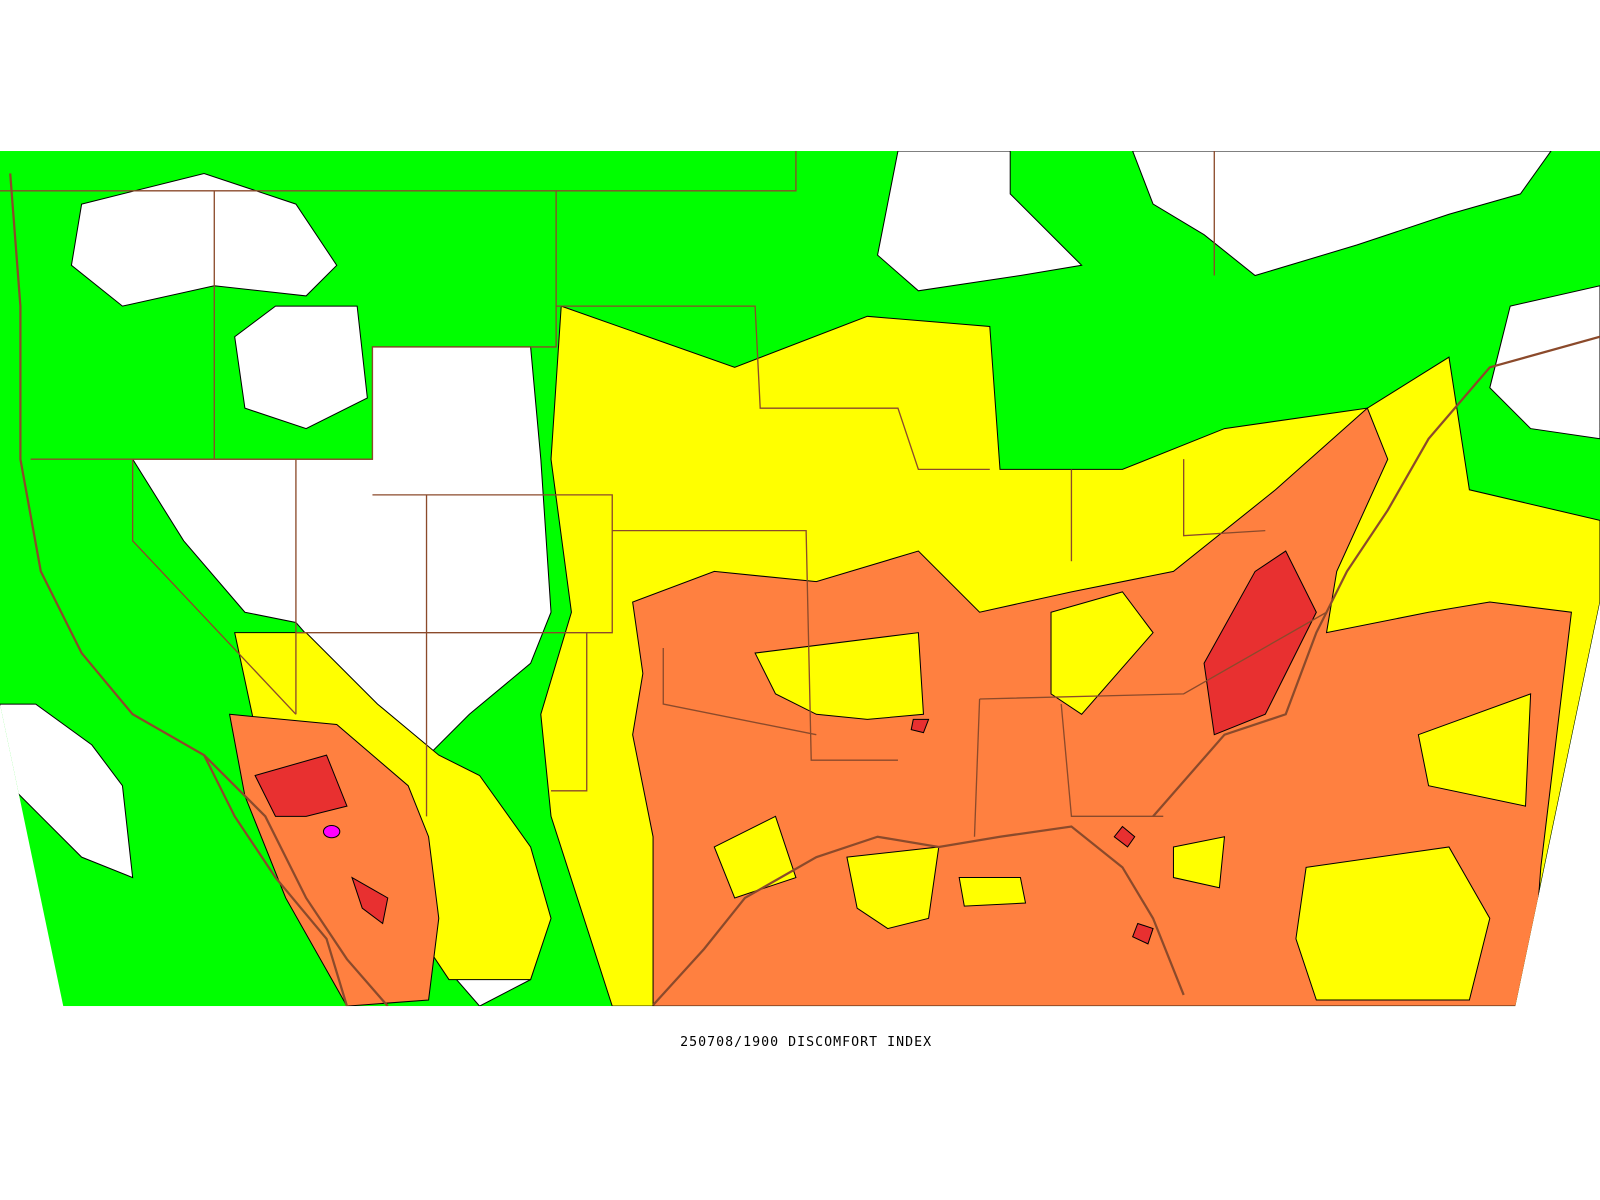  What do you see at coordinates (806, 1042) in the screenshot?
I see `map-caption: 250708/1900 DISCOMFORT INDEX` at bounding box center [806, 1042].